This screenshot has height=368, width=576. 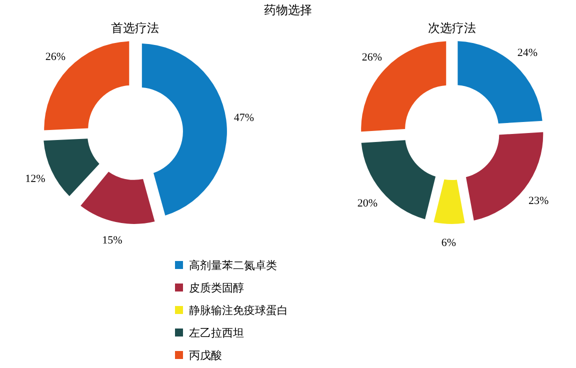 What do you see at coordinates (527, 52) in the screenshot?
I see `data-label: 24%` at bounding box center [527, 52].